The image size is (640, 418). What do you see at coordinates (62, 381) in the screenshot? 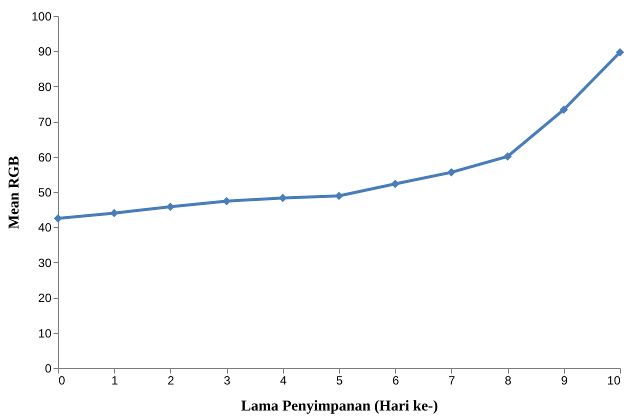
I see `x-tick-label: 0` at bounding box center [62, 381].